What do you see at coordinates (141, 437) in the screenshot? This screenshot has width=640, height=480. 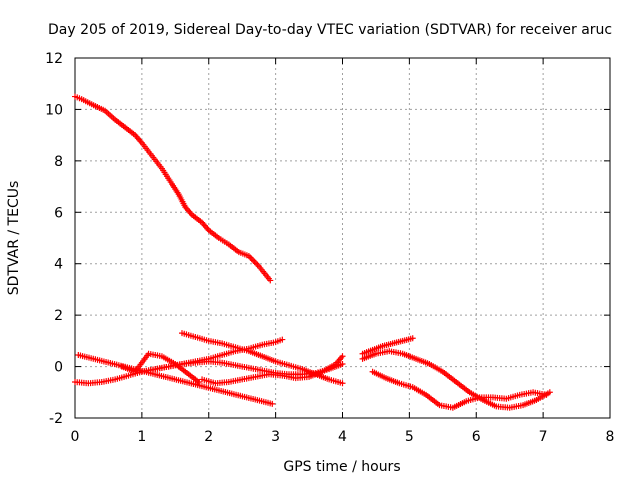 I see `x-tick-label: 1` at bounding box center [141, 437].